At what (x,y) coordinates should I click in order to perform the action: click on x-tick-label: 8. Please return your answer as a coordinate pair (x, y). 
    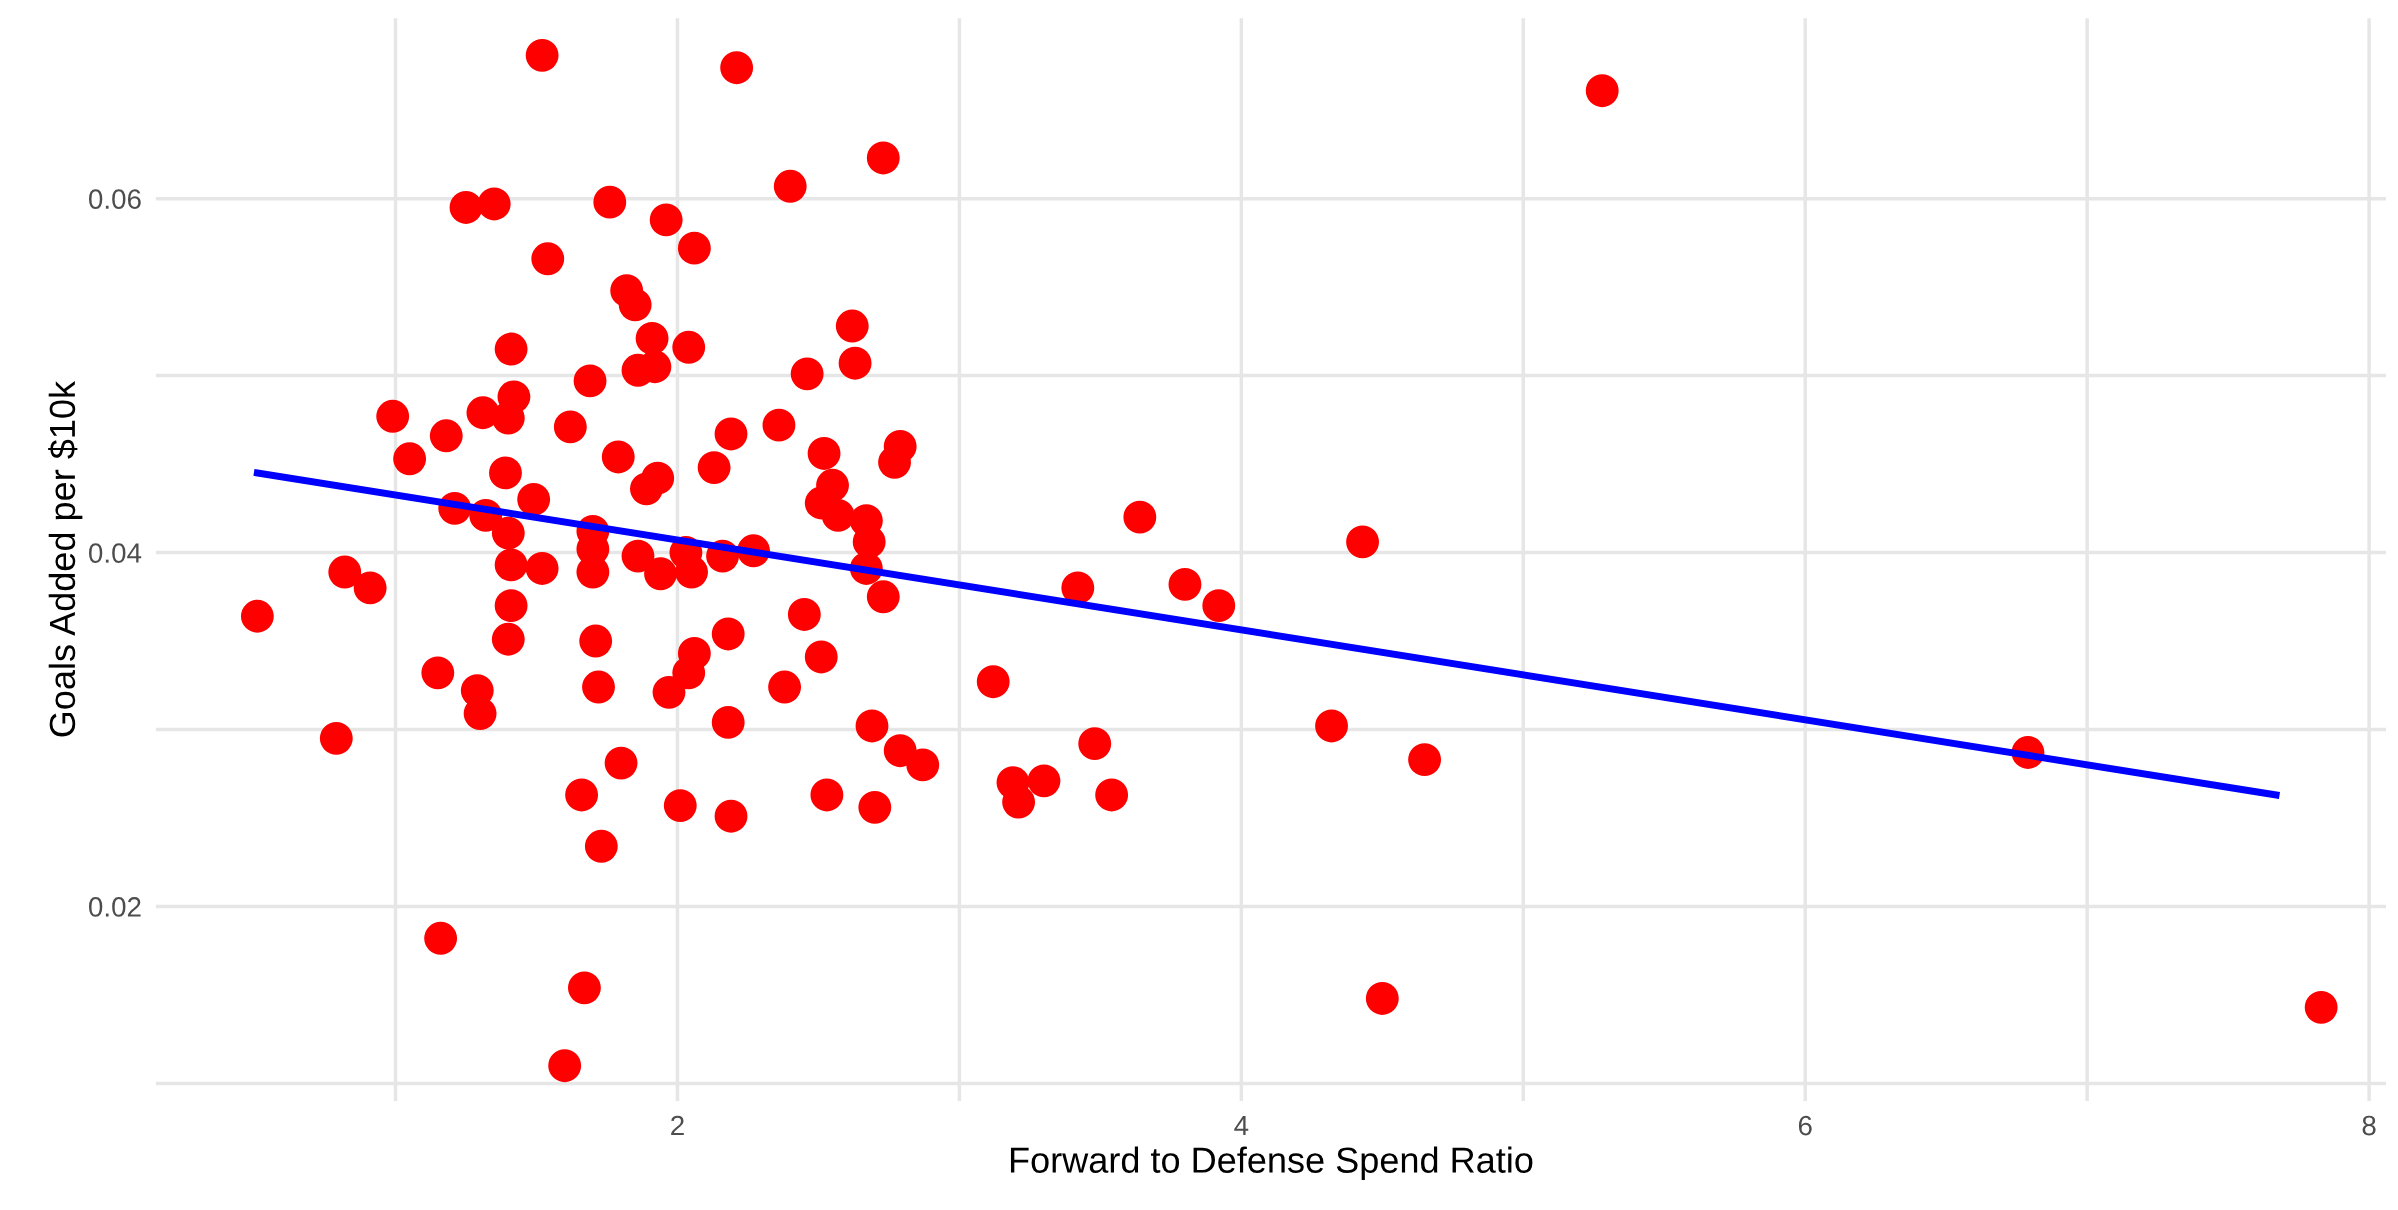
    Looking at the image, I should click on (2369, 1125).